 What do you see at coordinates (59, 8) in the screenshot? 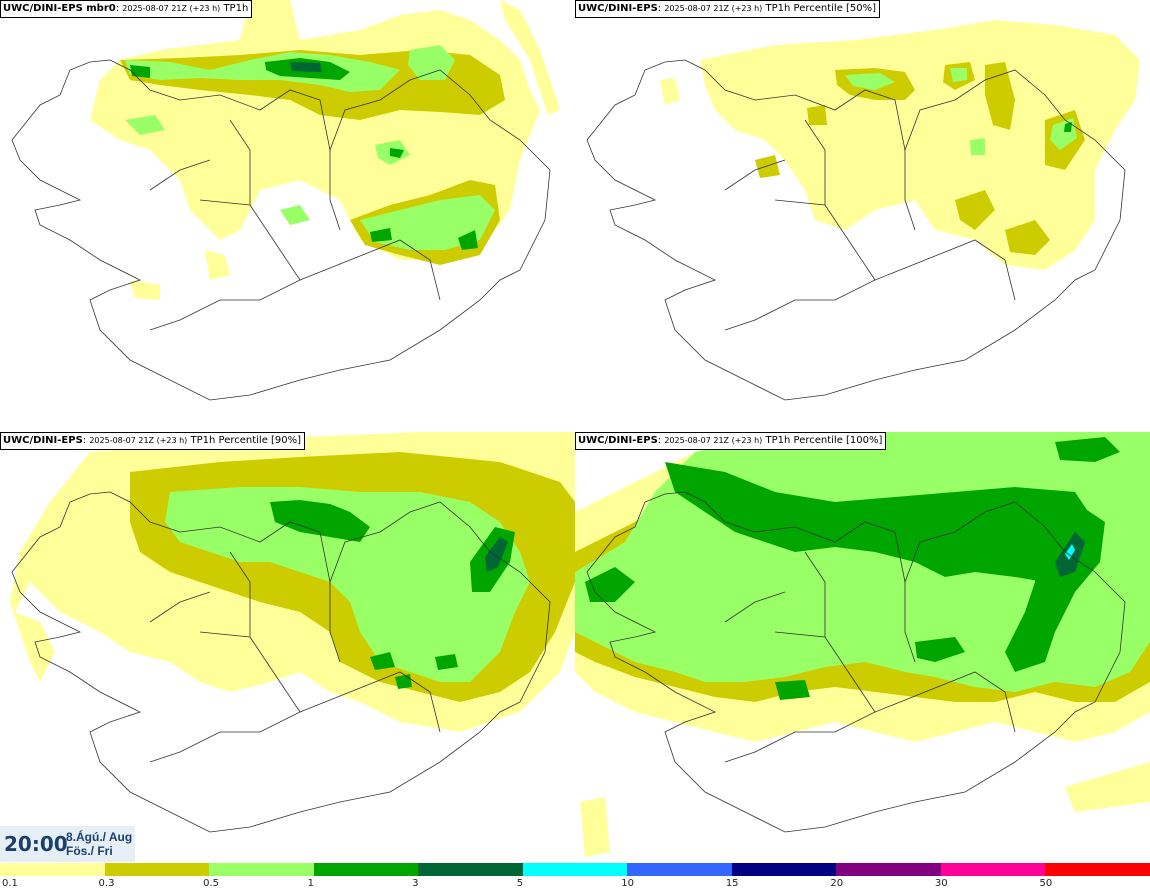
I see `model-name: UWC/DINI-EPS mbr0` at bounding box center [59, 8].